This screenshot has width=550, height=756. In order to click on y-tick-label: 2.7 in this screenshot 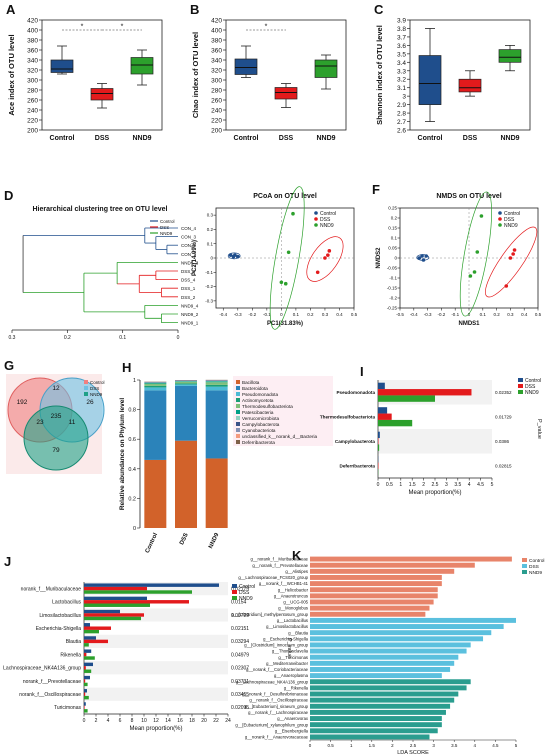, I will do `click(401, 122)`.